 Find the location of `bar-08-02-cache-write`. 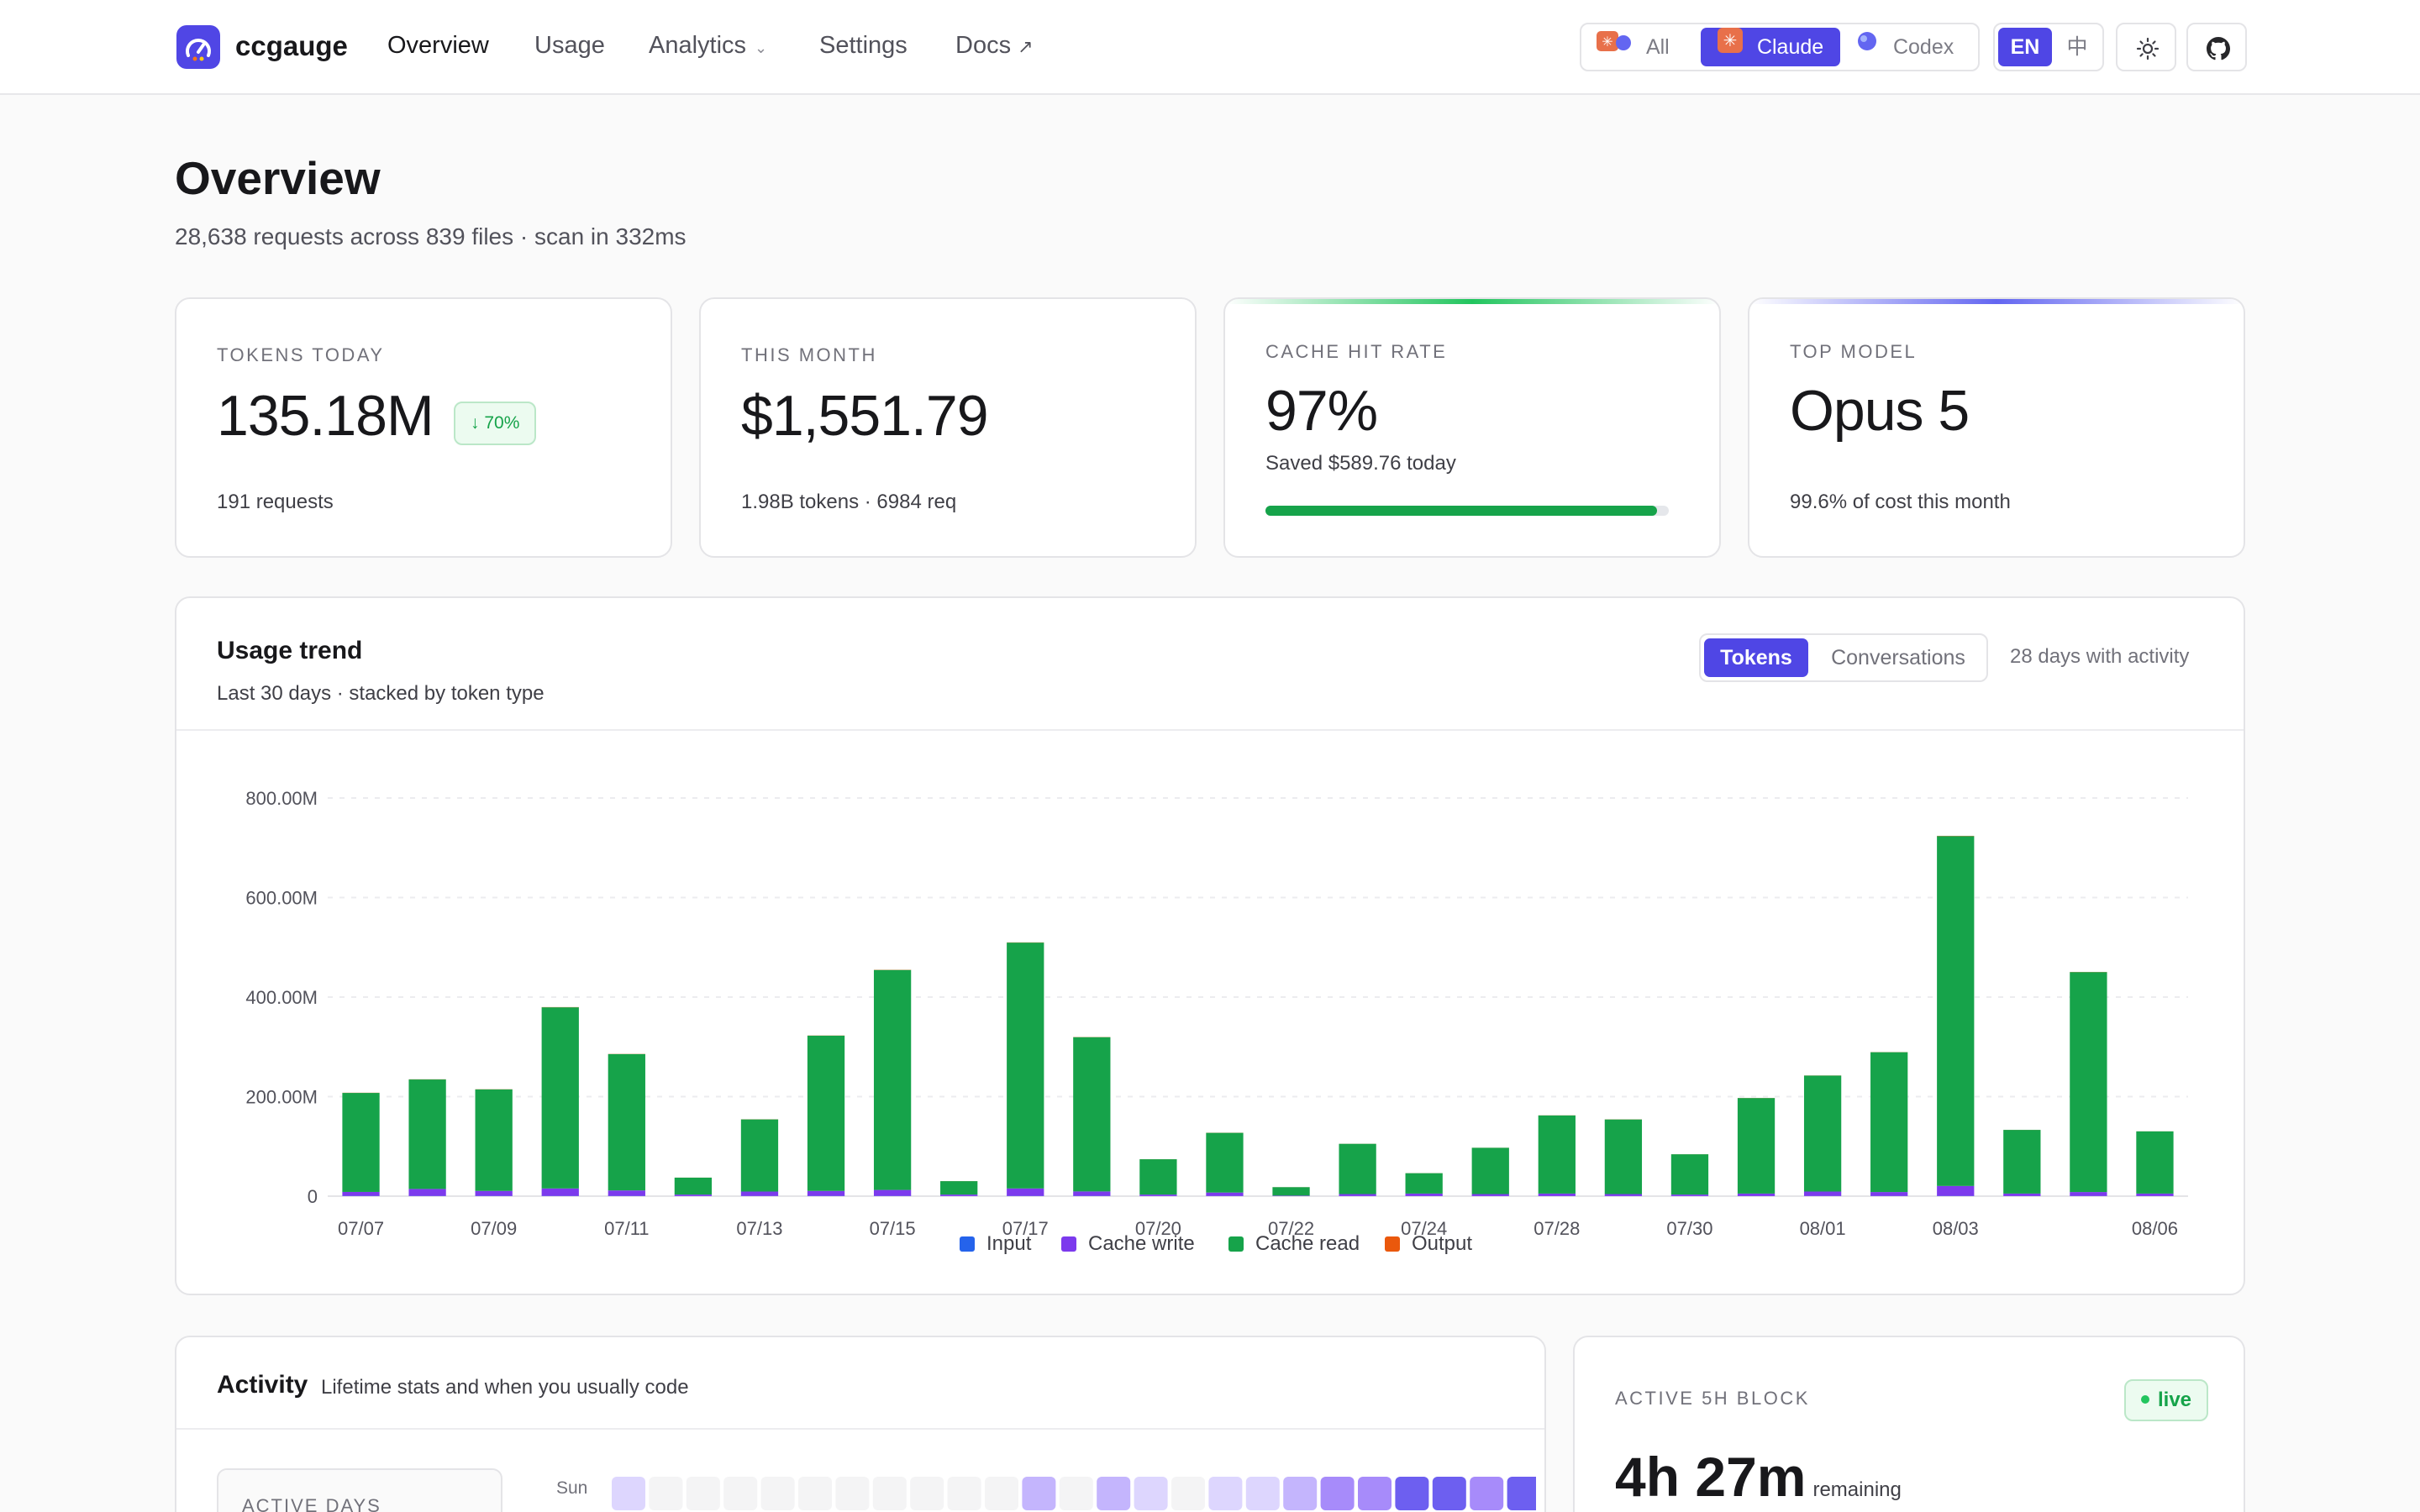

bar-08-02-cache-write is located at coordinates (1889, 1194).